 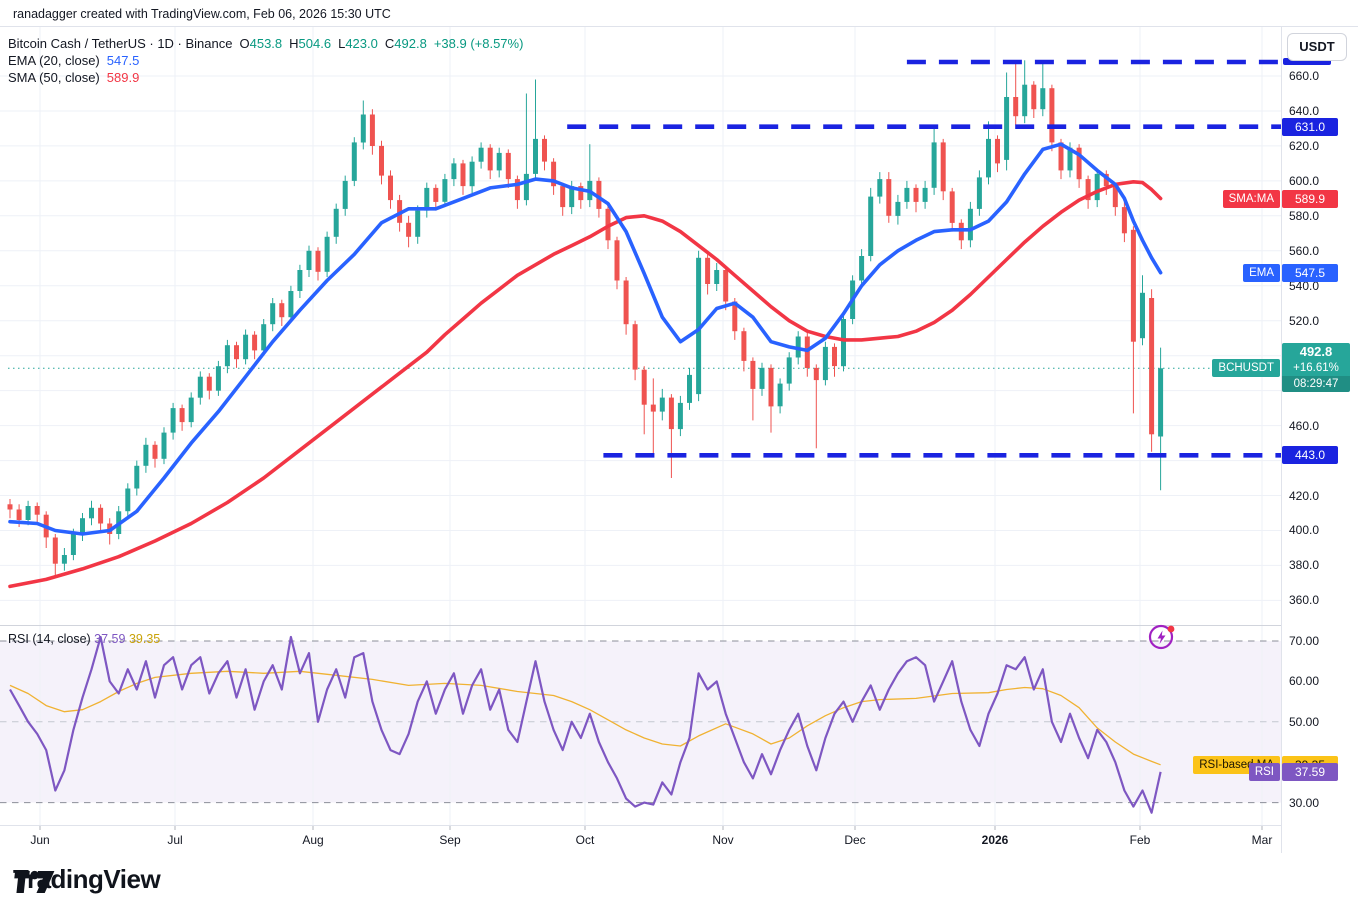 I want to click on time-axis-label: Jun, so click(x=40, y=840).